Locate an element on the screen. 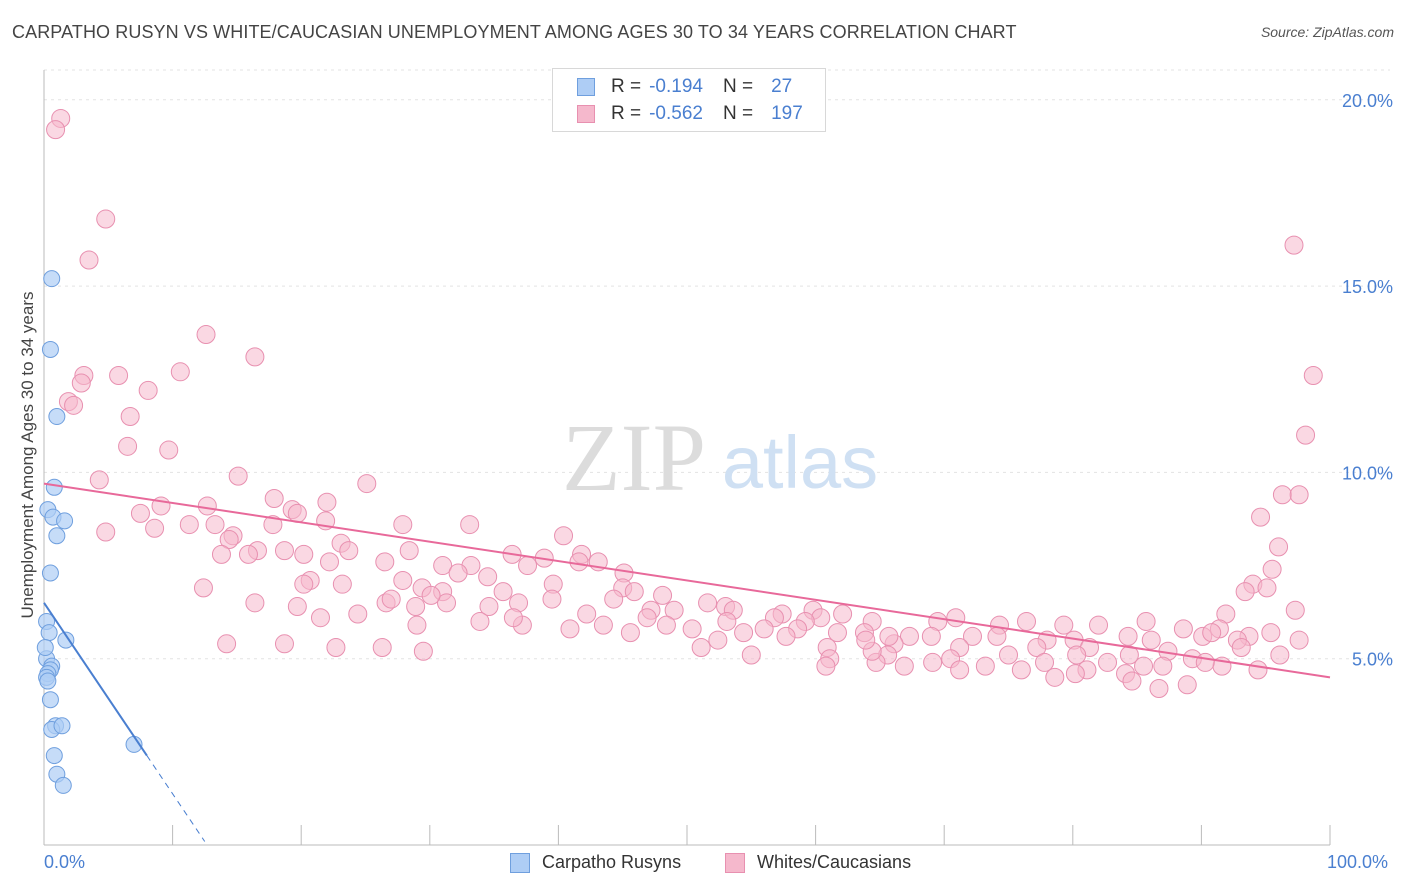  watermark-zip: ZIP is located at coordinates (634, 457).